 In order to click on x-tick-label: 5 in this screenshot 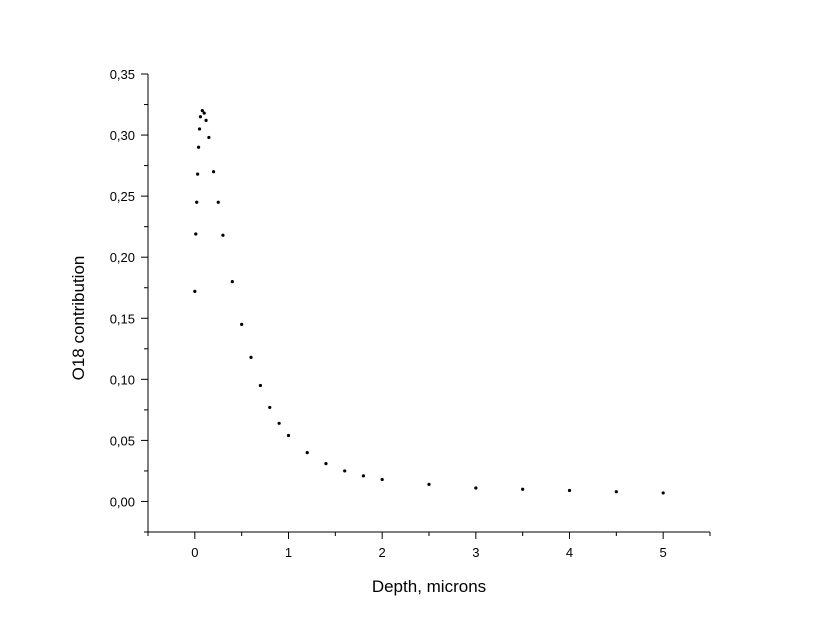, I will do `click(663, 552)`.